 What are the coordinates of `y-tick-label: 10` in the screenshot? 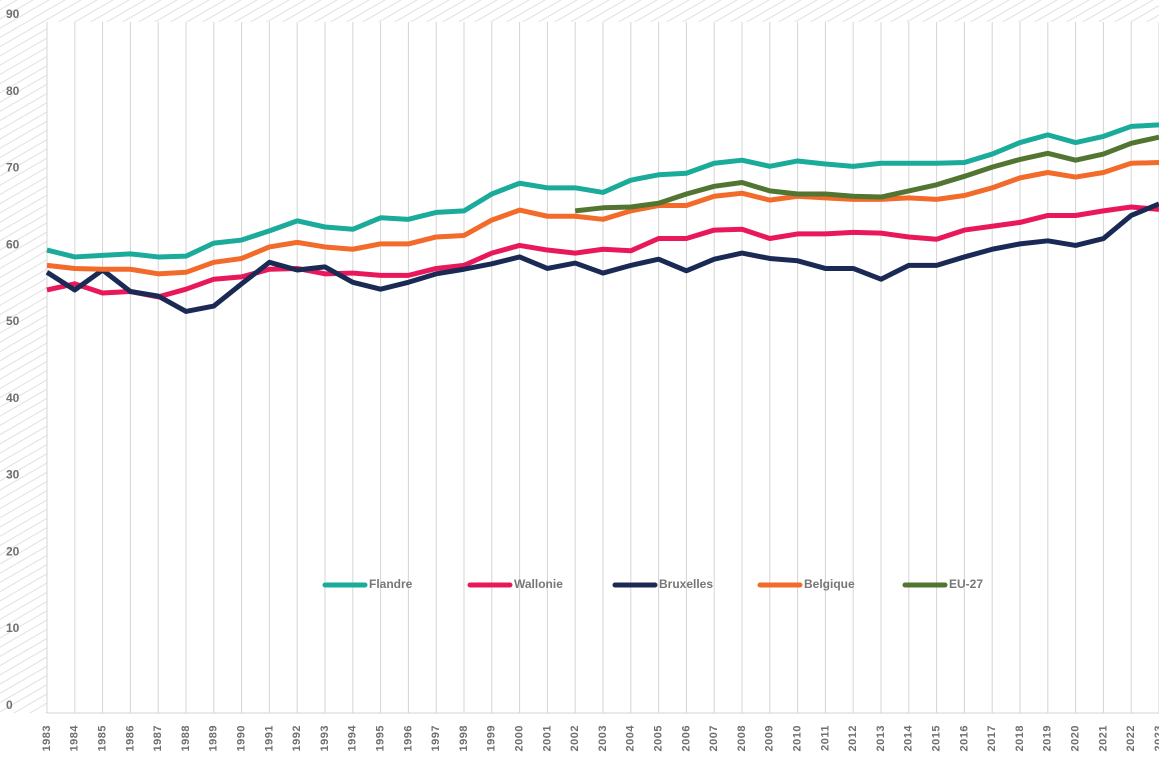 It's located at (13, 628).